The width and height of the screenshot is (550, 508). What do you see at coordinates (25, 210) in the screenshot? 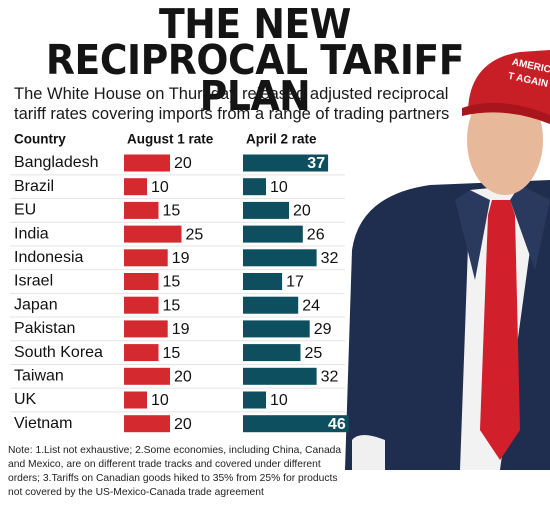
I see `category-label: EU` at bounding box center [25, 210].